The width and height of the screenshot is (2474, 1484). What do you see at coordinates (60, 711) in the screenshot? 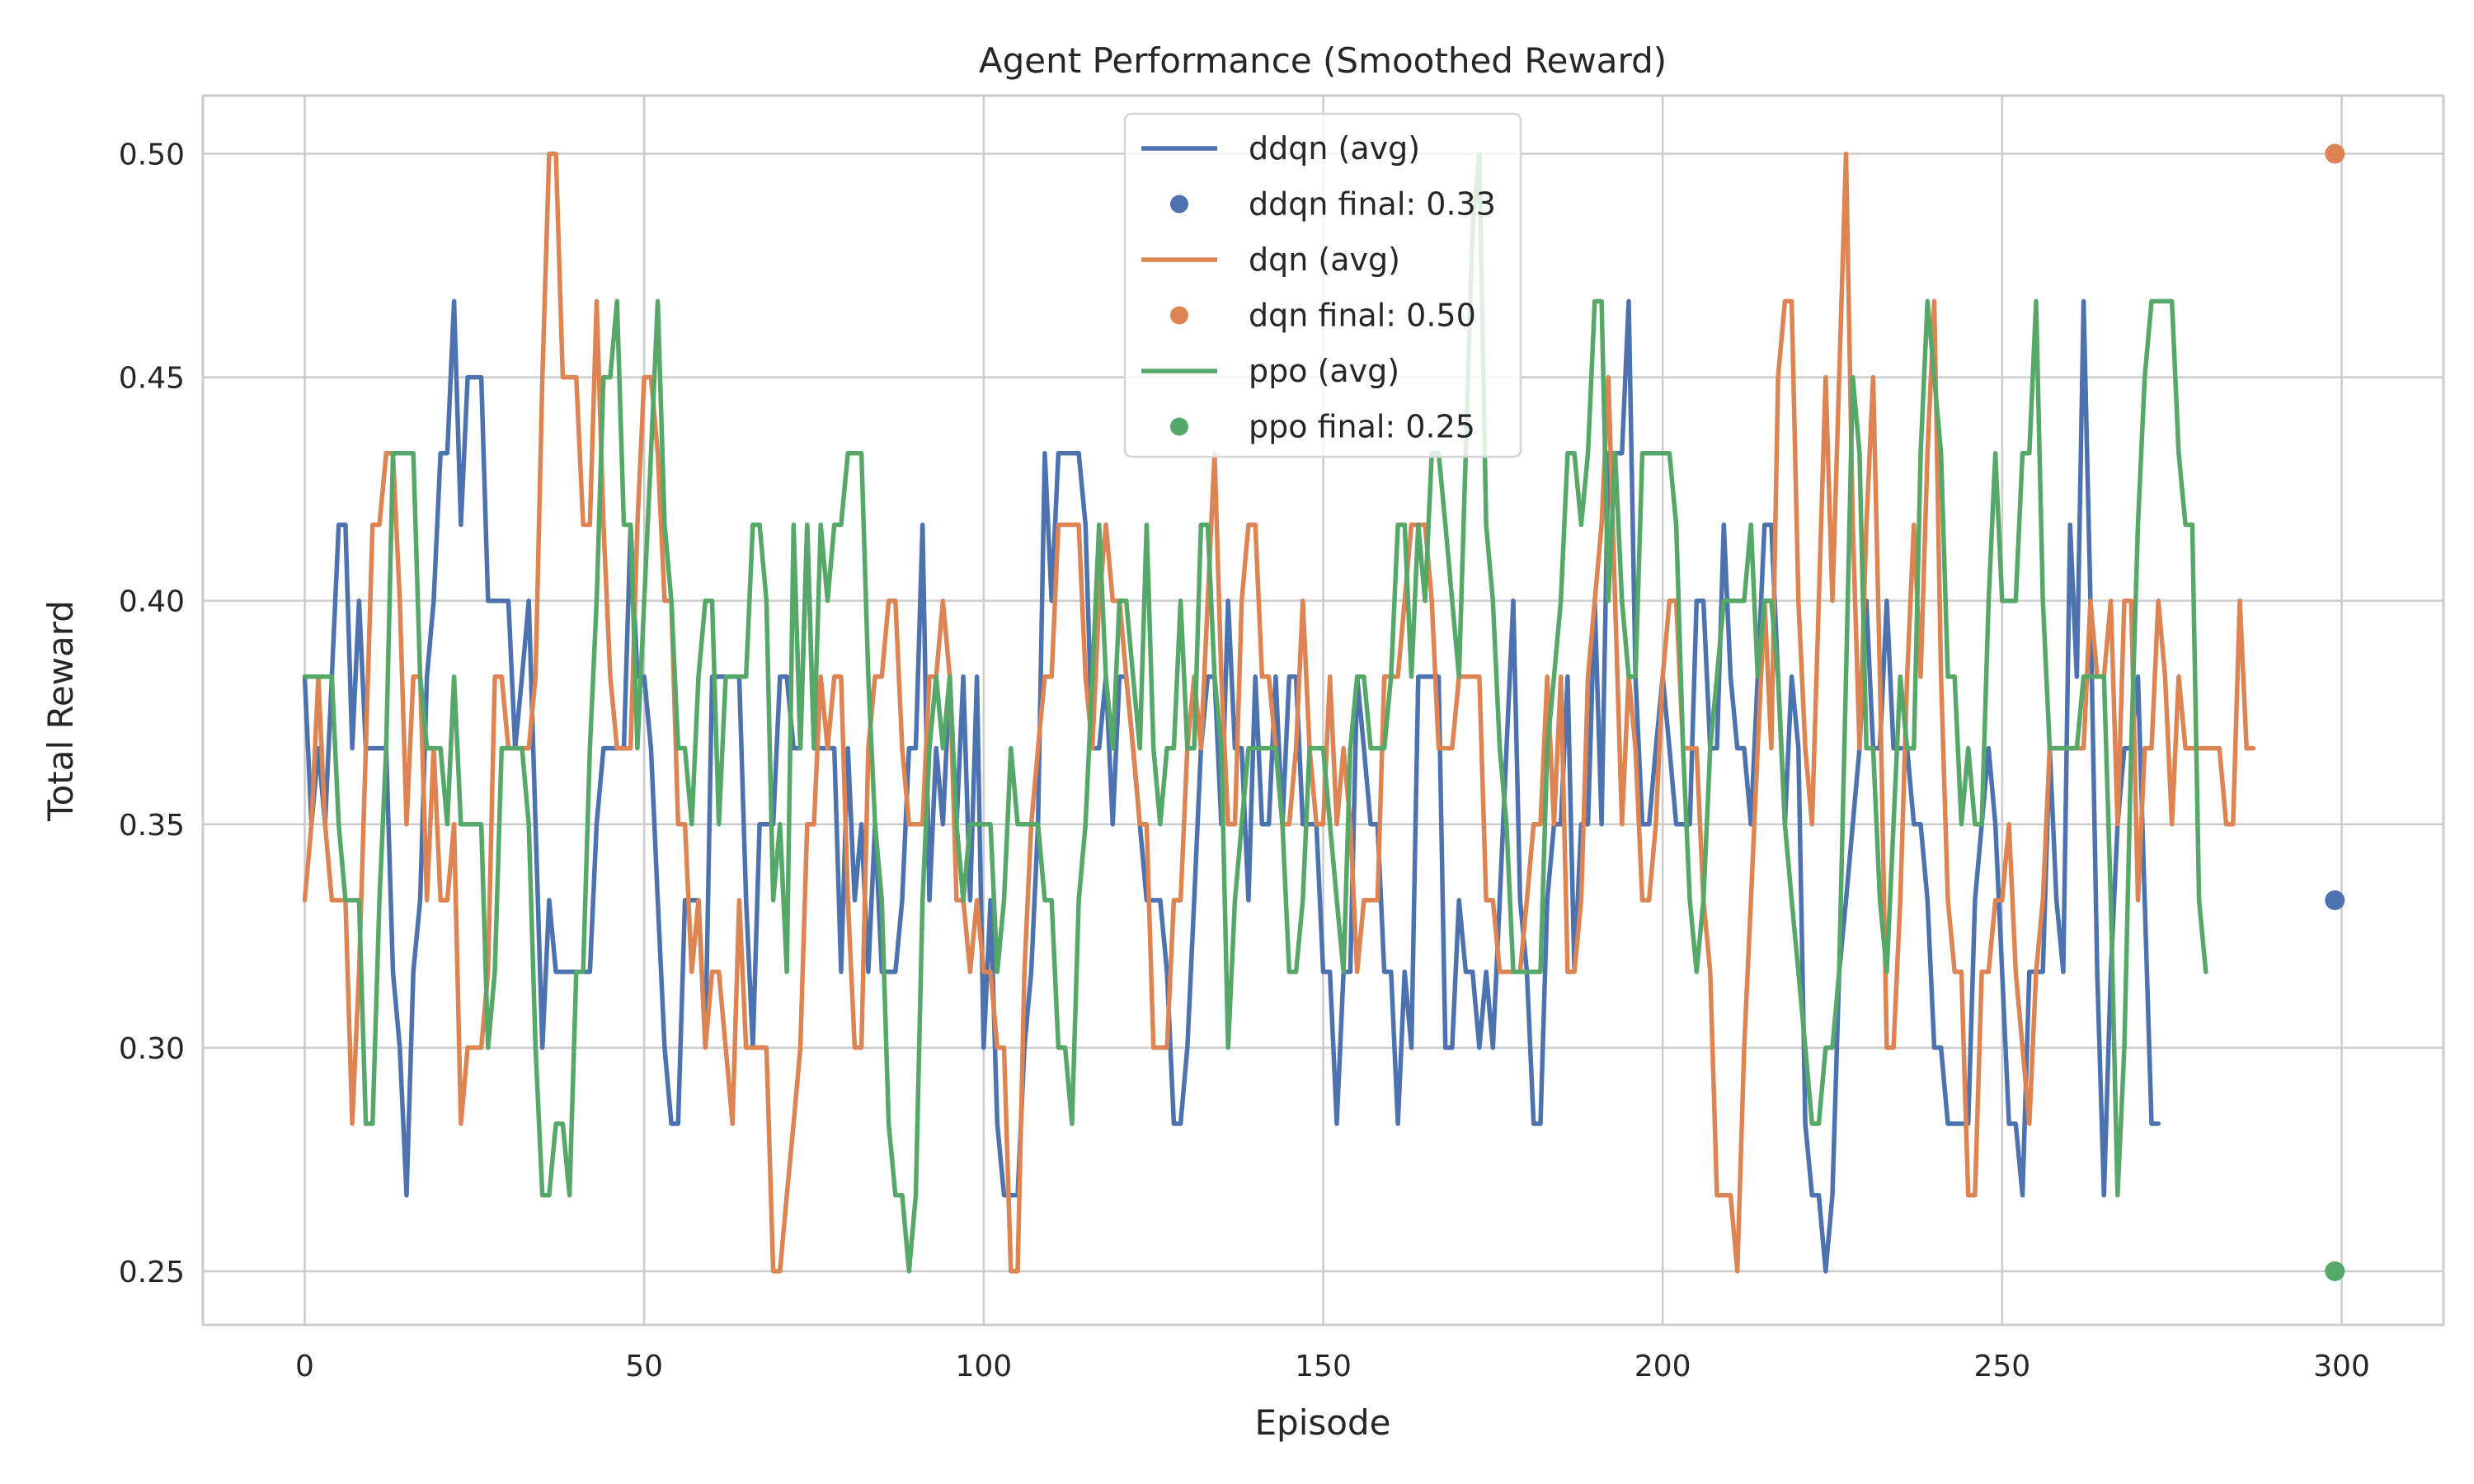
I see `y-axis-title: Total Reward` at bounding box center [60, 711].